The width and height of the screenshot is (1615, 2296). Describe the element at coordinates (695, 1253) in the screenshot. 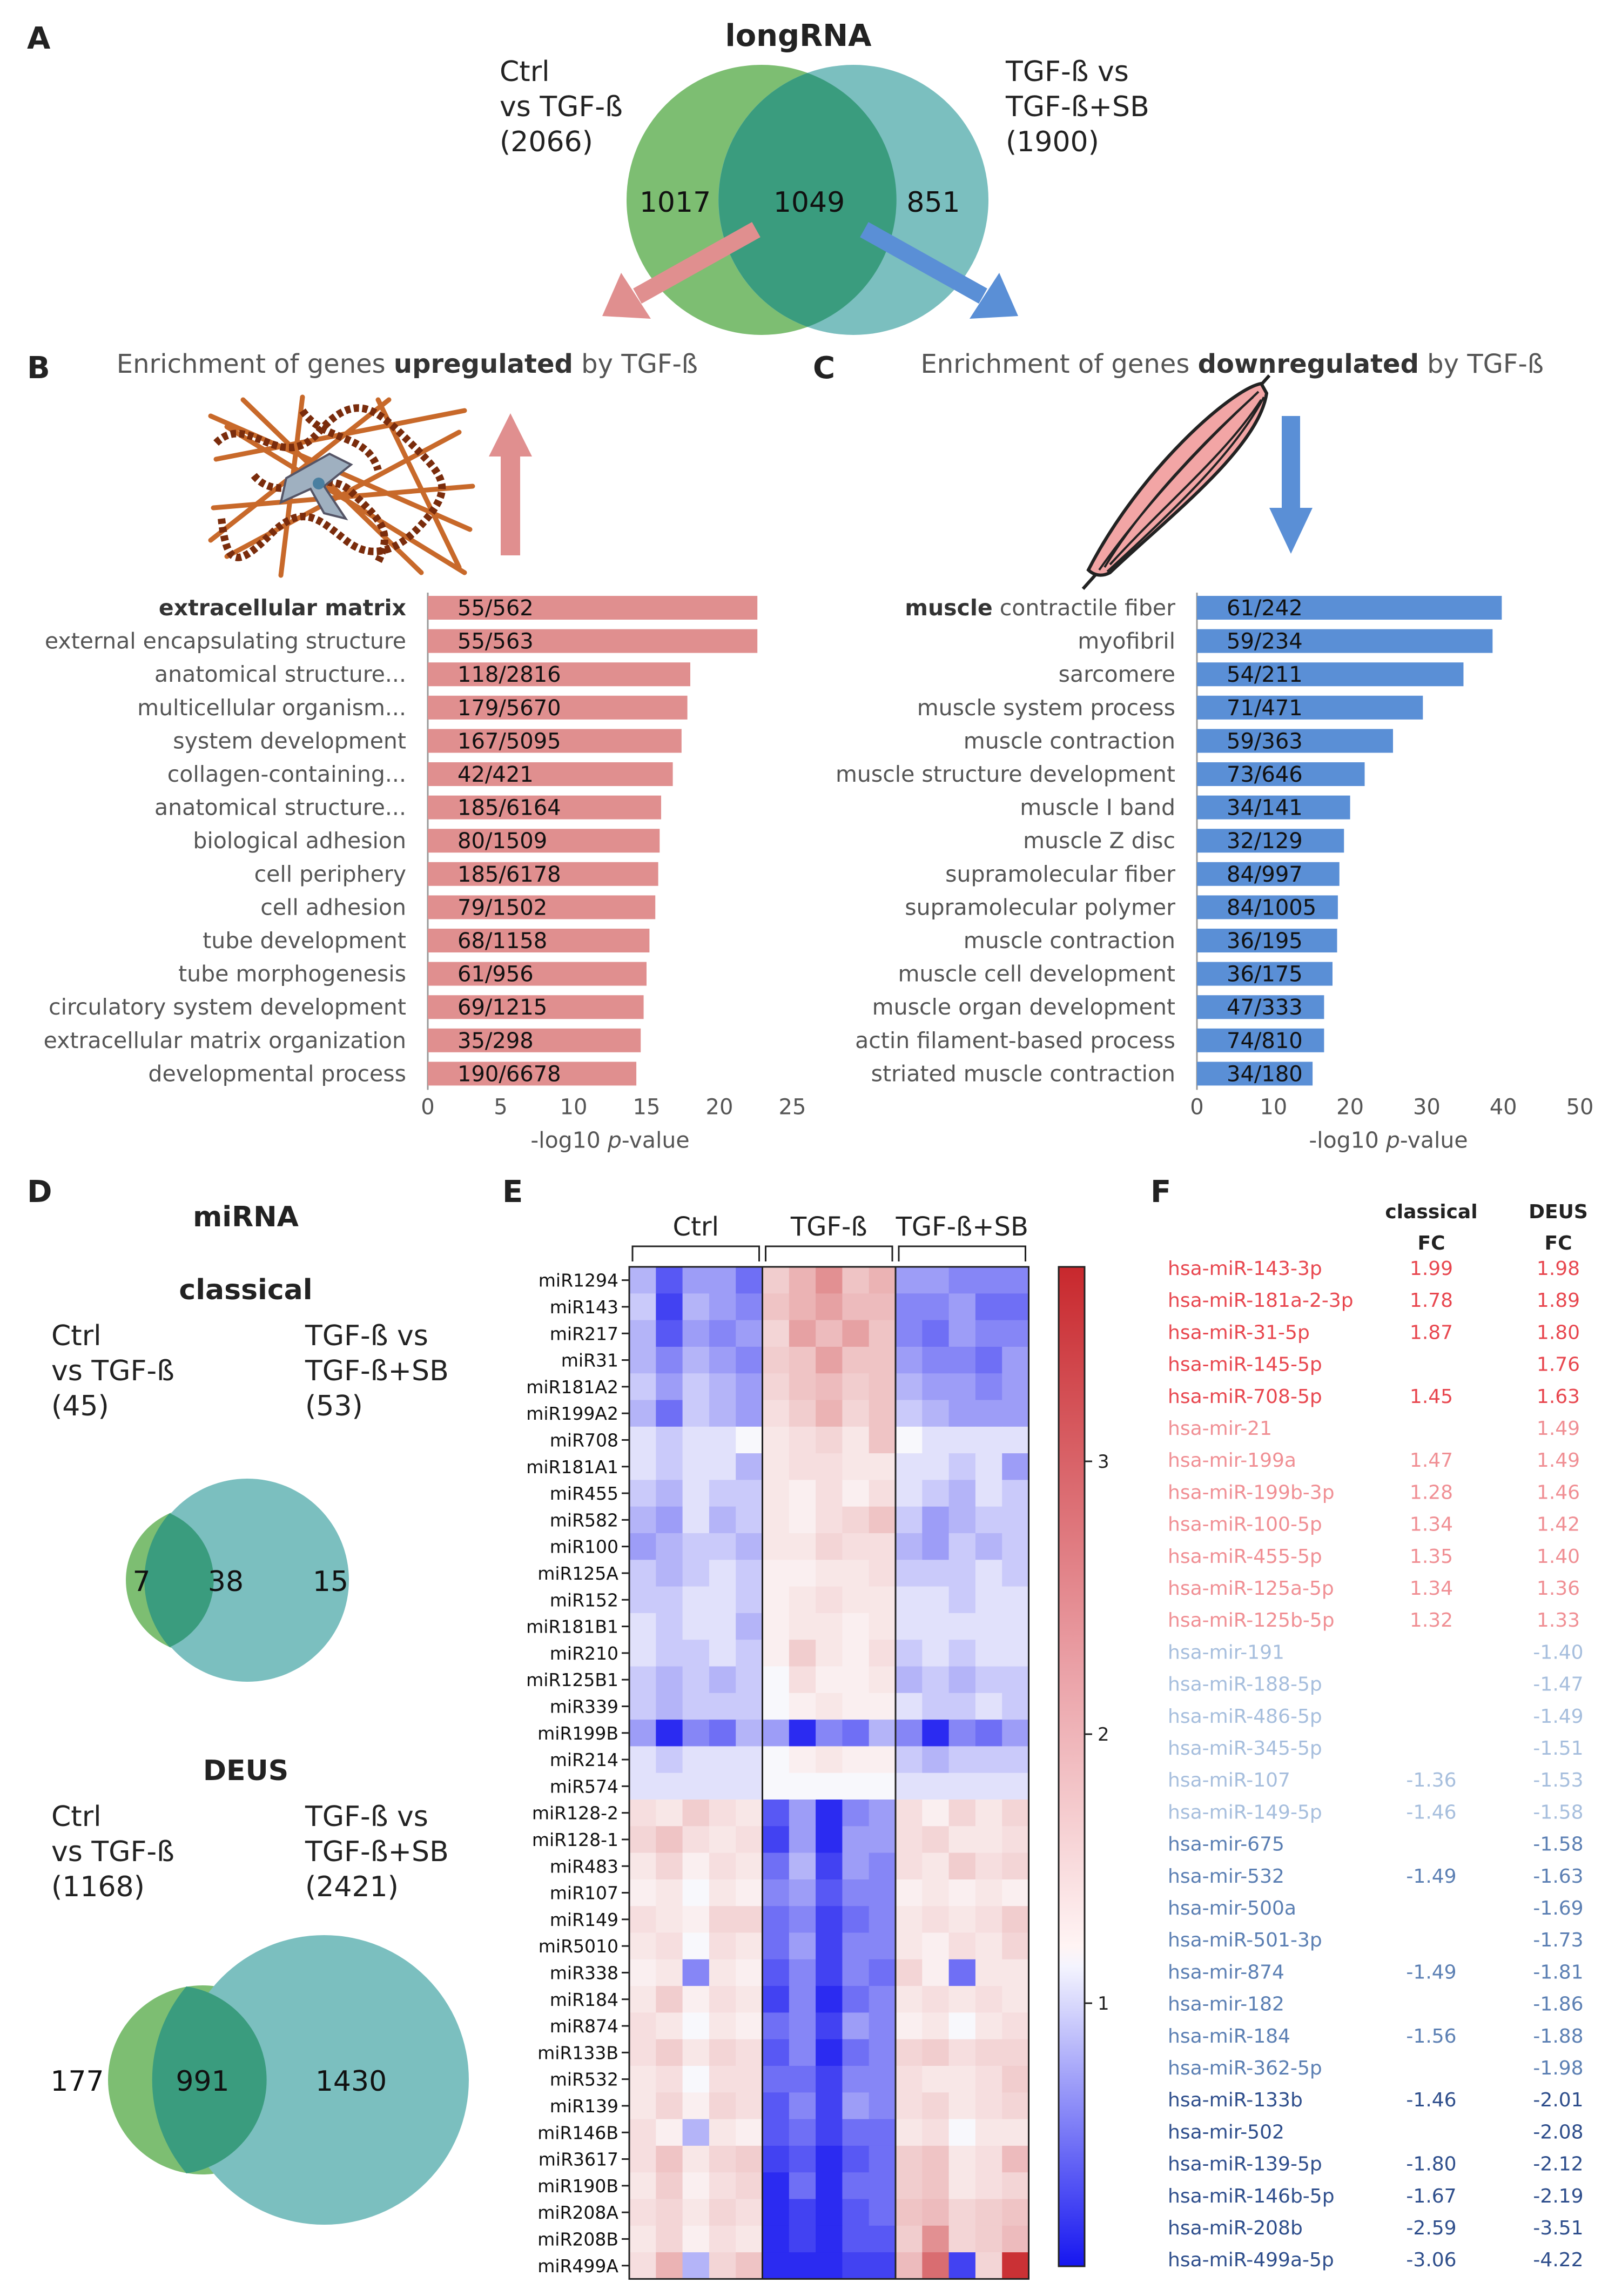

I see `heatmap-group-bracket` at that location.